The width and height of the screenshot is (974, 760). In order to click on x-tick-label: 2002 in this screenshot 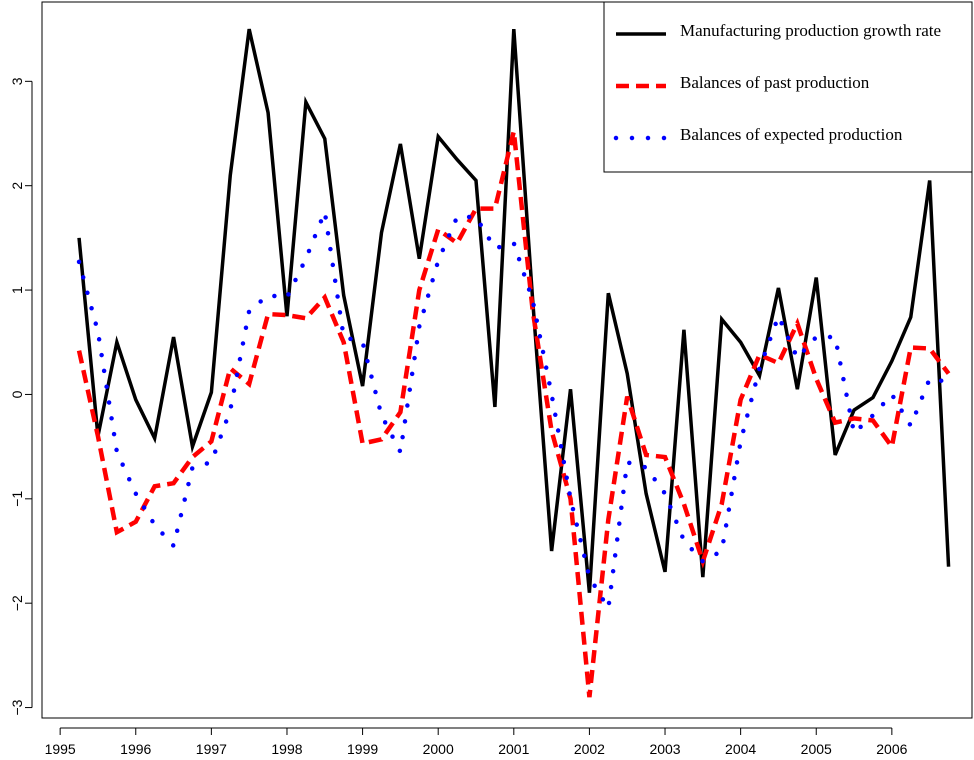, I will do `click(589, 749)`.